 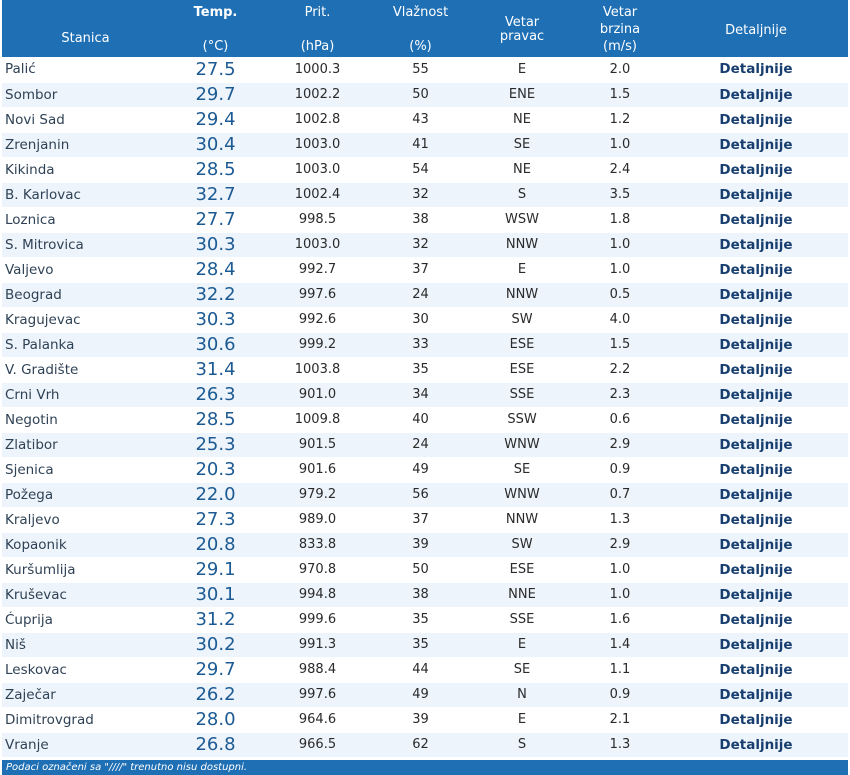 What do you see at coordinates (522, 595) in the screenshot?
I see `wind-direction-value: NNE` at bounding box center [522, 595].